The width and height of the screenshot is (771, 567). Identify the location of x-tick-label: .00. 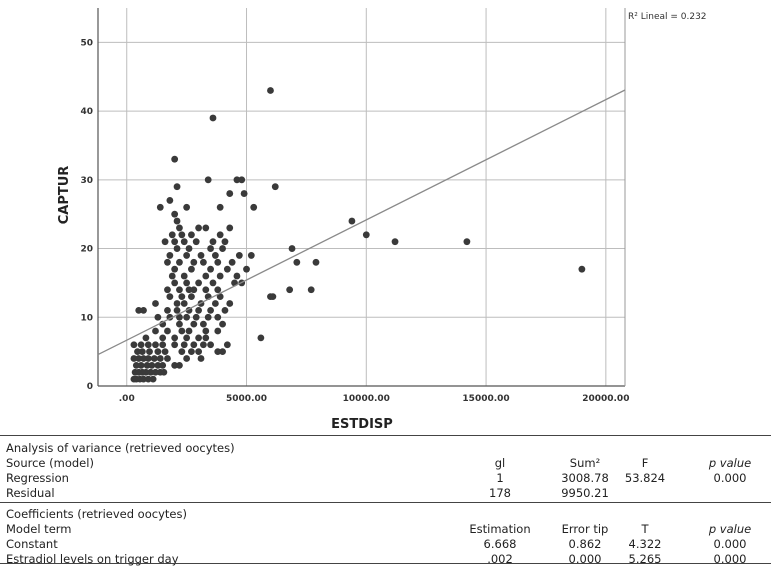
(127, 399).